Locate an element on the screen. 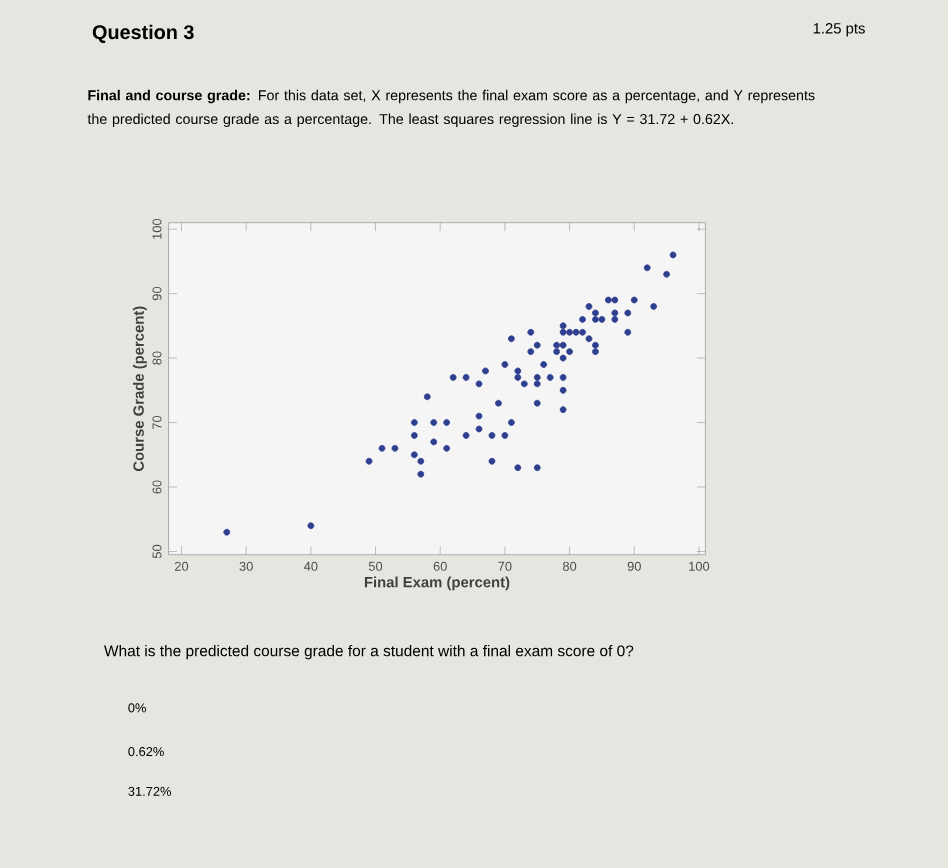  chart-title: Question 3 is located at coordinates (143, 33).